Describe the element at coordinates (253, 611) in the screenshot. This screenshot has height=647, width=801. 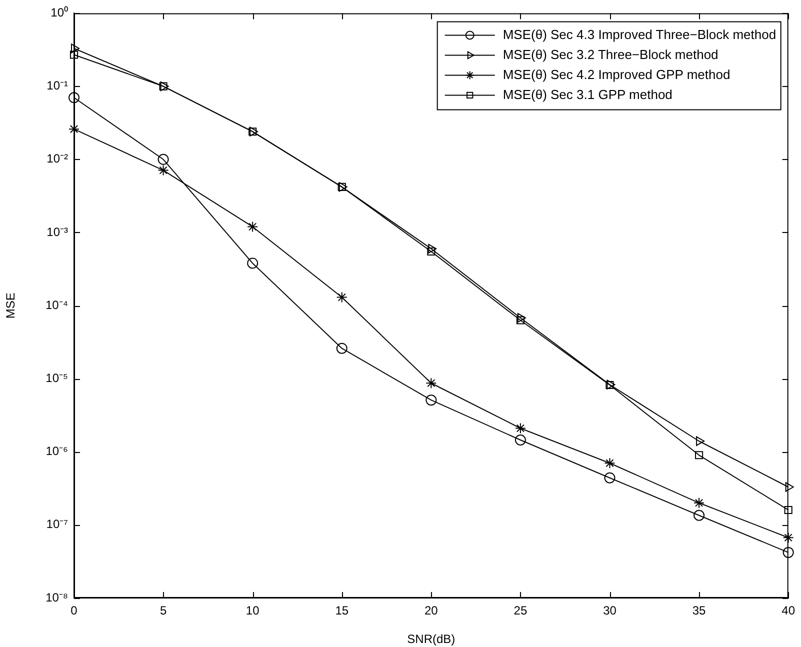
I see `x-tick-label: 10` at that location.